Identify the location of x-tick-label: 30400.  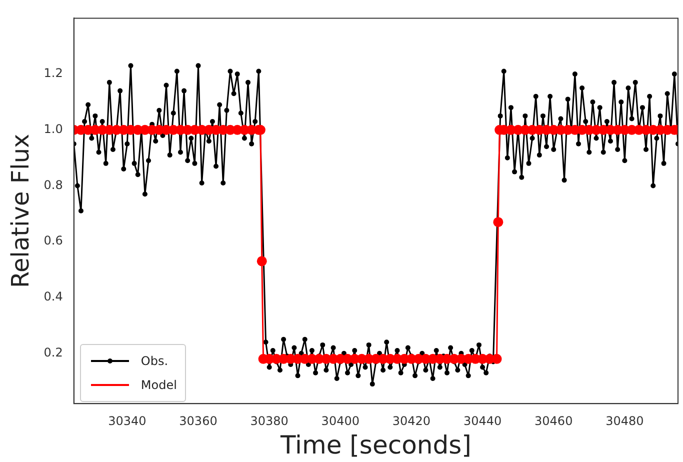
(340, 421).